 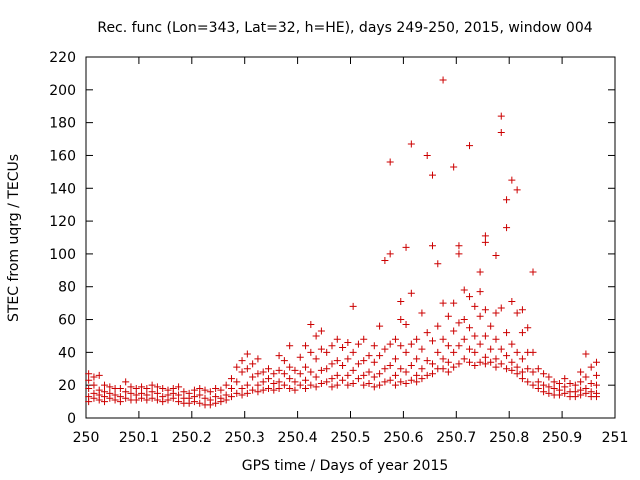 I want to click on x-tick-label: 250.8, so click(x=509, y=438).